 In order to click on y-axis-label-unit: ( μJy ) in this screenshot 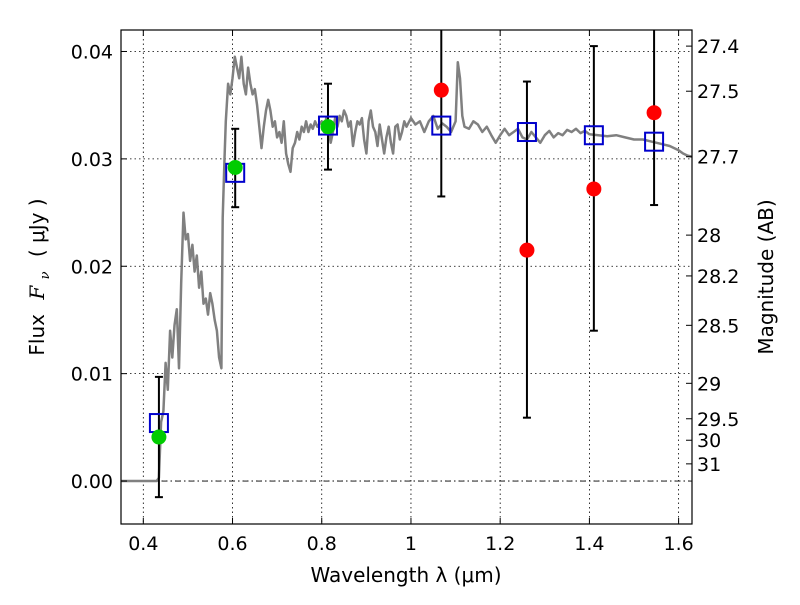, I will do `click(37, 227)`.